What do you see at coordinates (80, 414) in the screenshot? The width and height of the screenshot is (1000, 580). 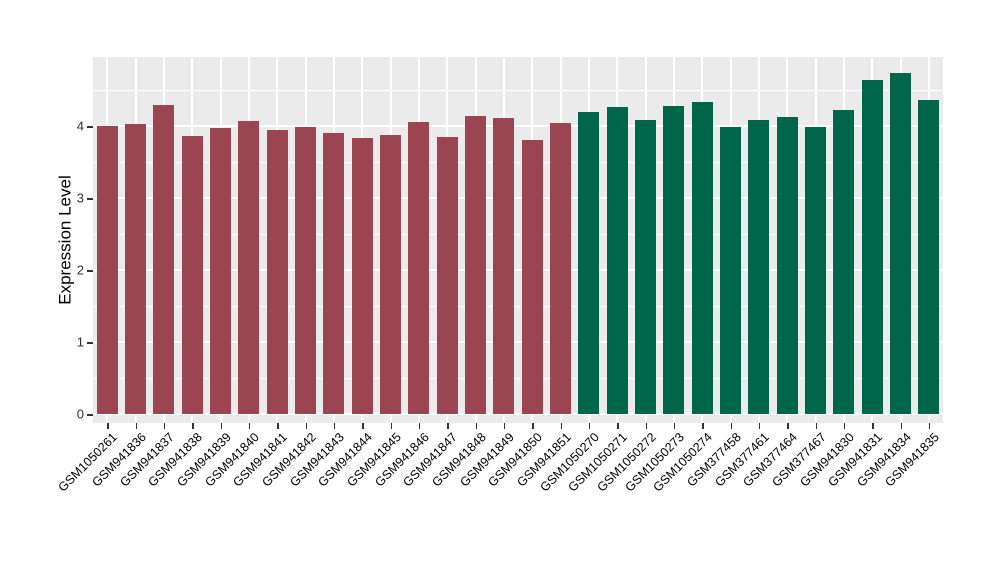 I see `y-tick-label: 0` at bounding box center [80, 414].